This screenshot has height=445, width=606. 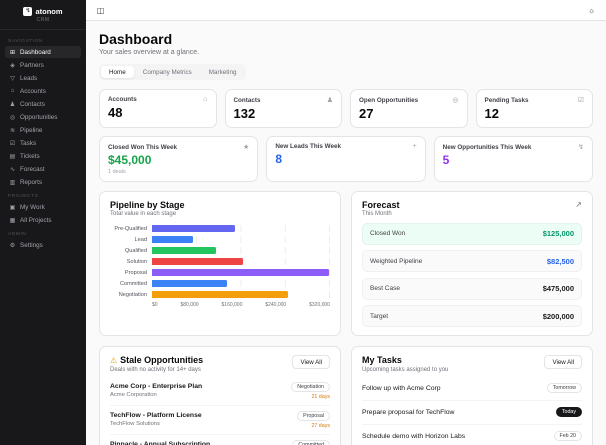 I want to click on bar-row-proposal: Proposal, so click(x=220, y=272).